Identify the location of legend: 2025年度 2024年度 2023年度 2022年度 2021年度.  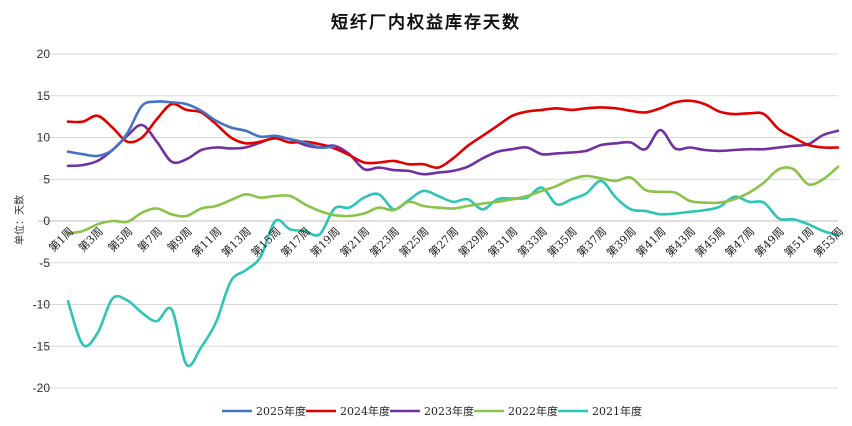
(432, 411).